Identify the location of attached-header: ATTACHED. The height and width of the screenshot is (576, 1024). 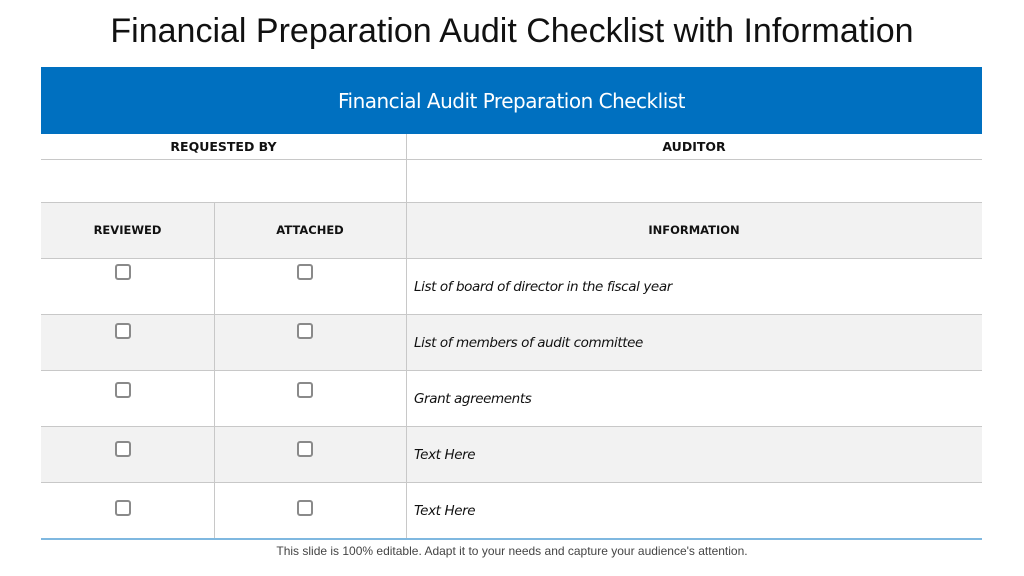
(310, 230).